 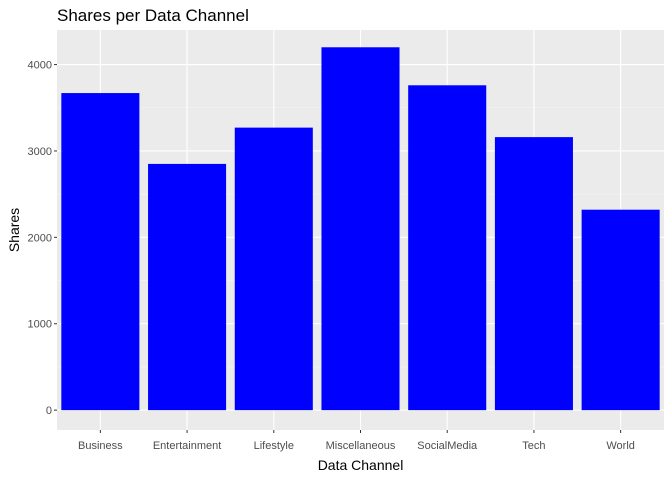 What do you see at coordinates (533, 274) in the screenshot?
I see `bar-tech` at bounding box center [533, 274].